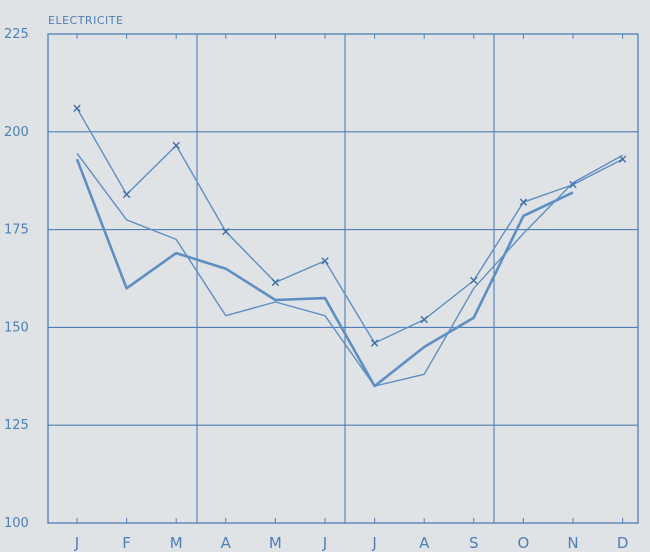 Image resolution: width=650 pixels, height=552 pixels. I want to click on chart-title: ELECTRICITE, so click(85, 20).